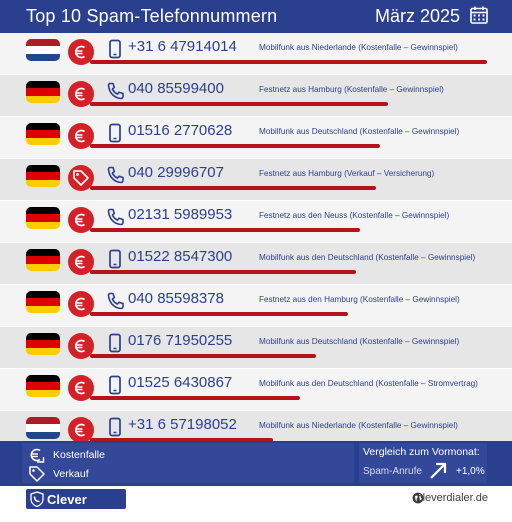 This screenshot has width=512, height=522. I want to click on phone-number: 02131 5989953, so click(180, 214).